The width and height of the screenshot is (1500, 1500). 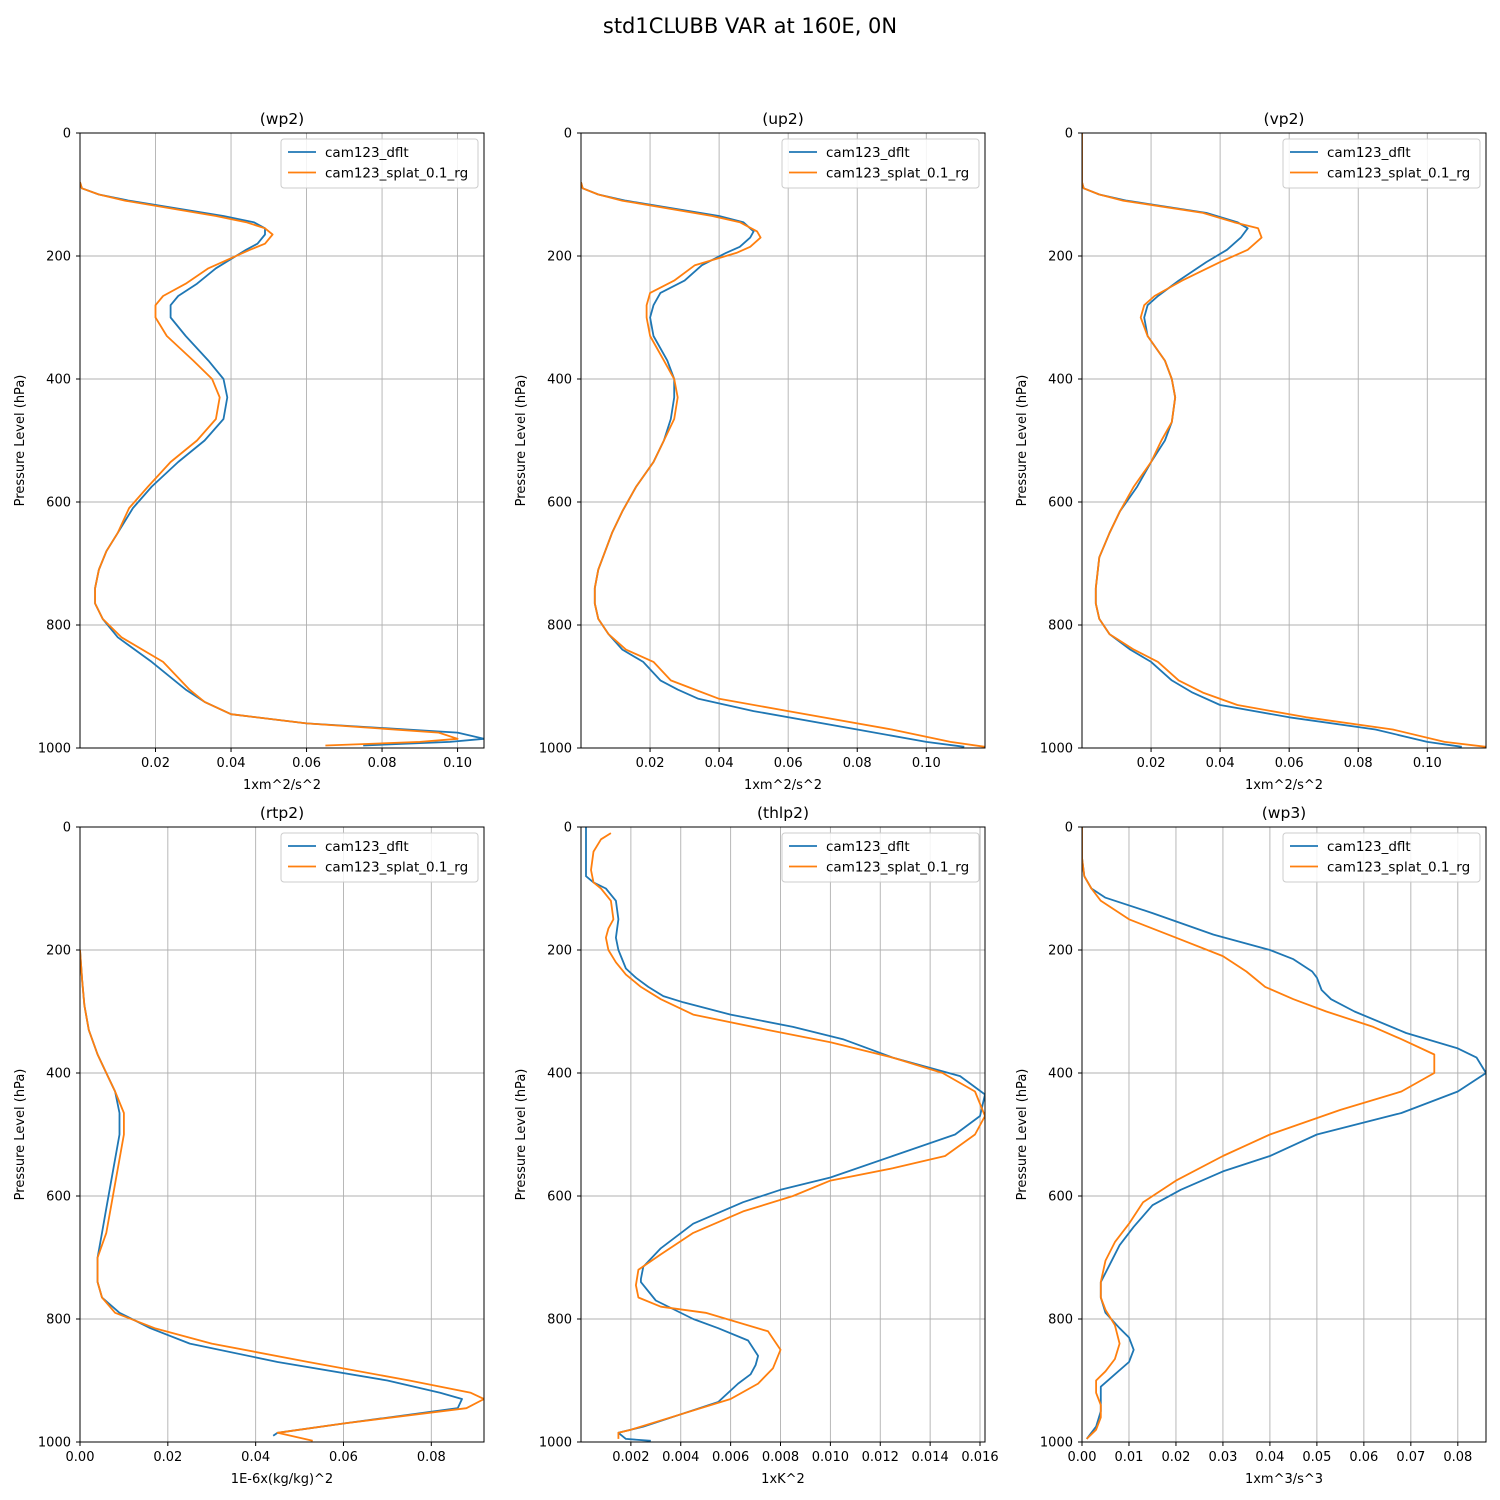 I want to click on panel-title: (rtp2), so click(x=282, y=813).